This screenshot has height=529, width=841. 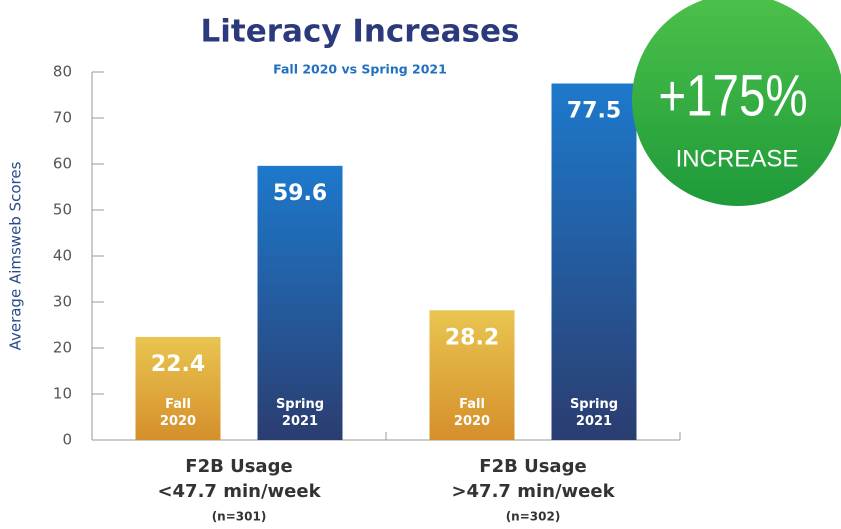 I want to click on badge-label: INCREASE, so click(x=737, y=158).